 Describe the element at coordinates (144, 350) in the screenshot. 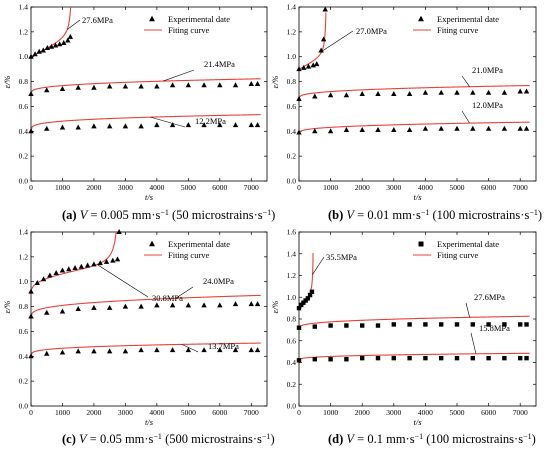

I see `series-13.7MPa: 13.7MPa` at that location.